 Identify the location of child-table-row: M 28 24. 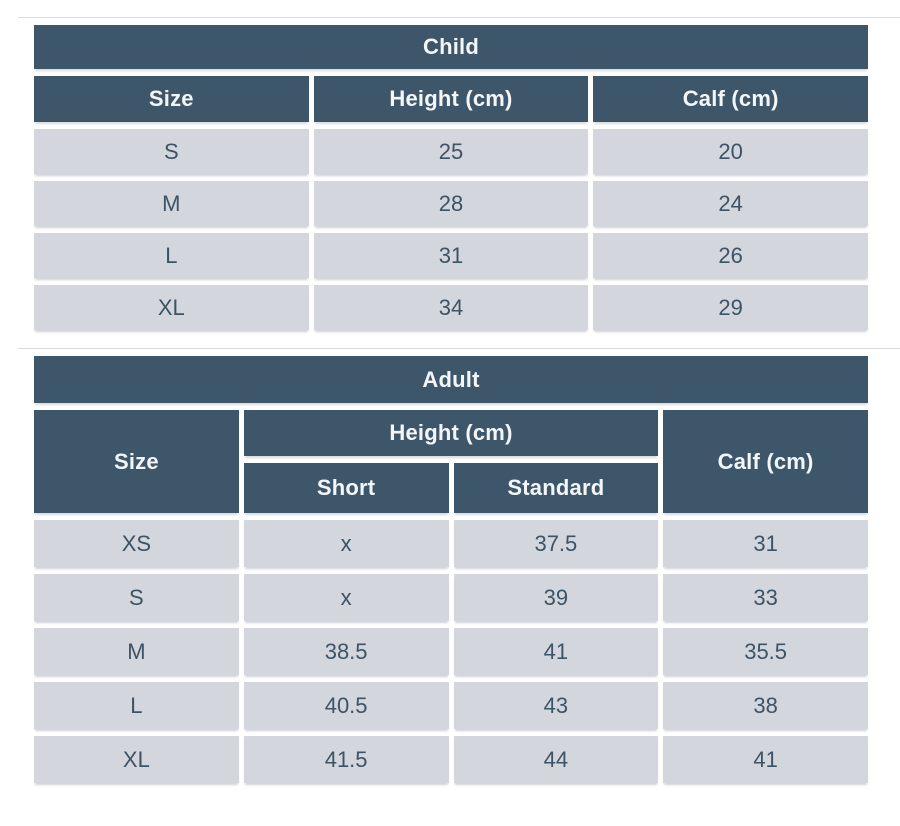
(451, 203).